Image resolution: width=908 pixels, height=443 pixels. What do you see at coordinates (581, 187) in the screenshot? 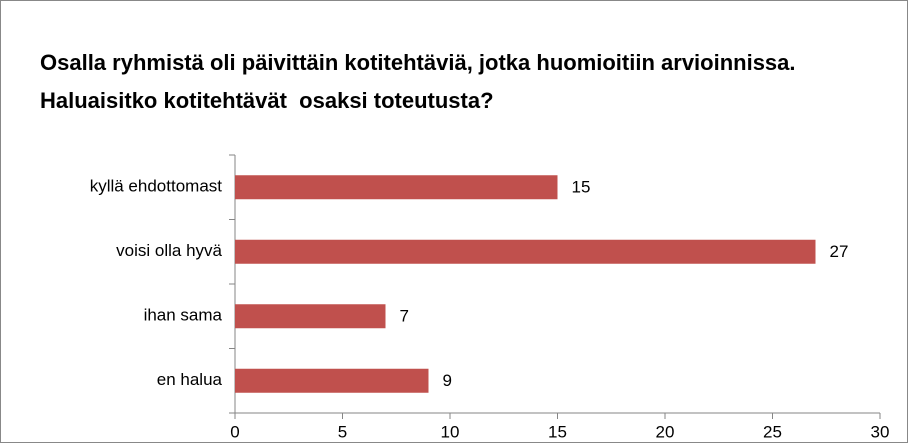
I see `value-label: 15` at bounding box center [581, 187].